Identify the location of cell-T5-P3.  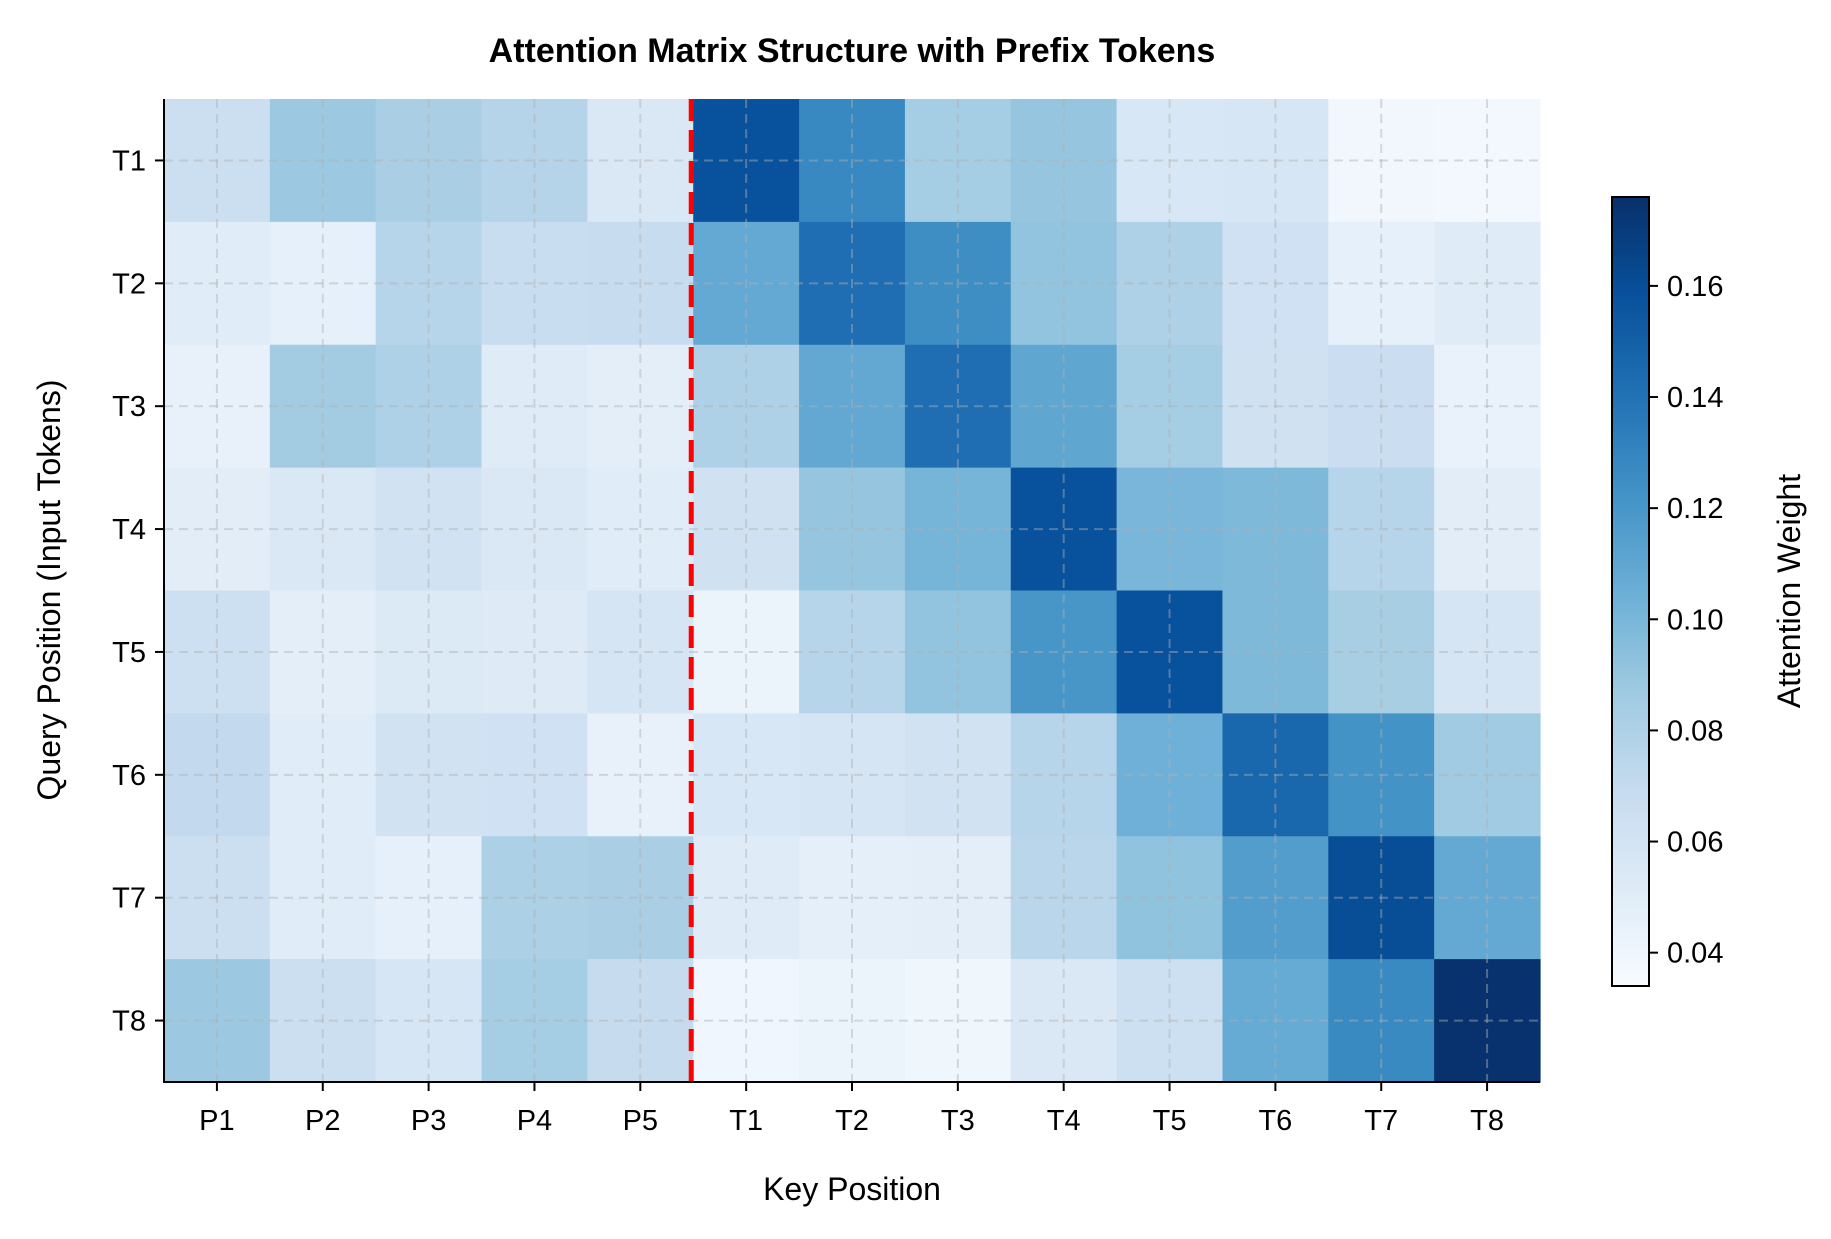
(429, 652).